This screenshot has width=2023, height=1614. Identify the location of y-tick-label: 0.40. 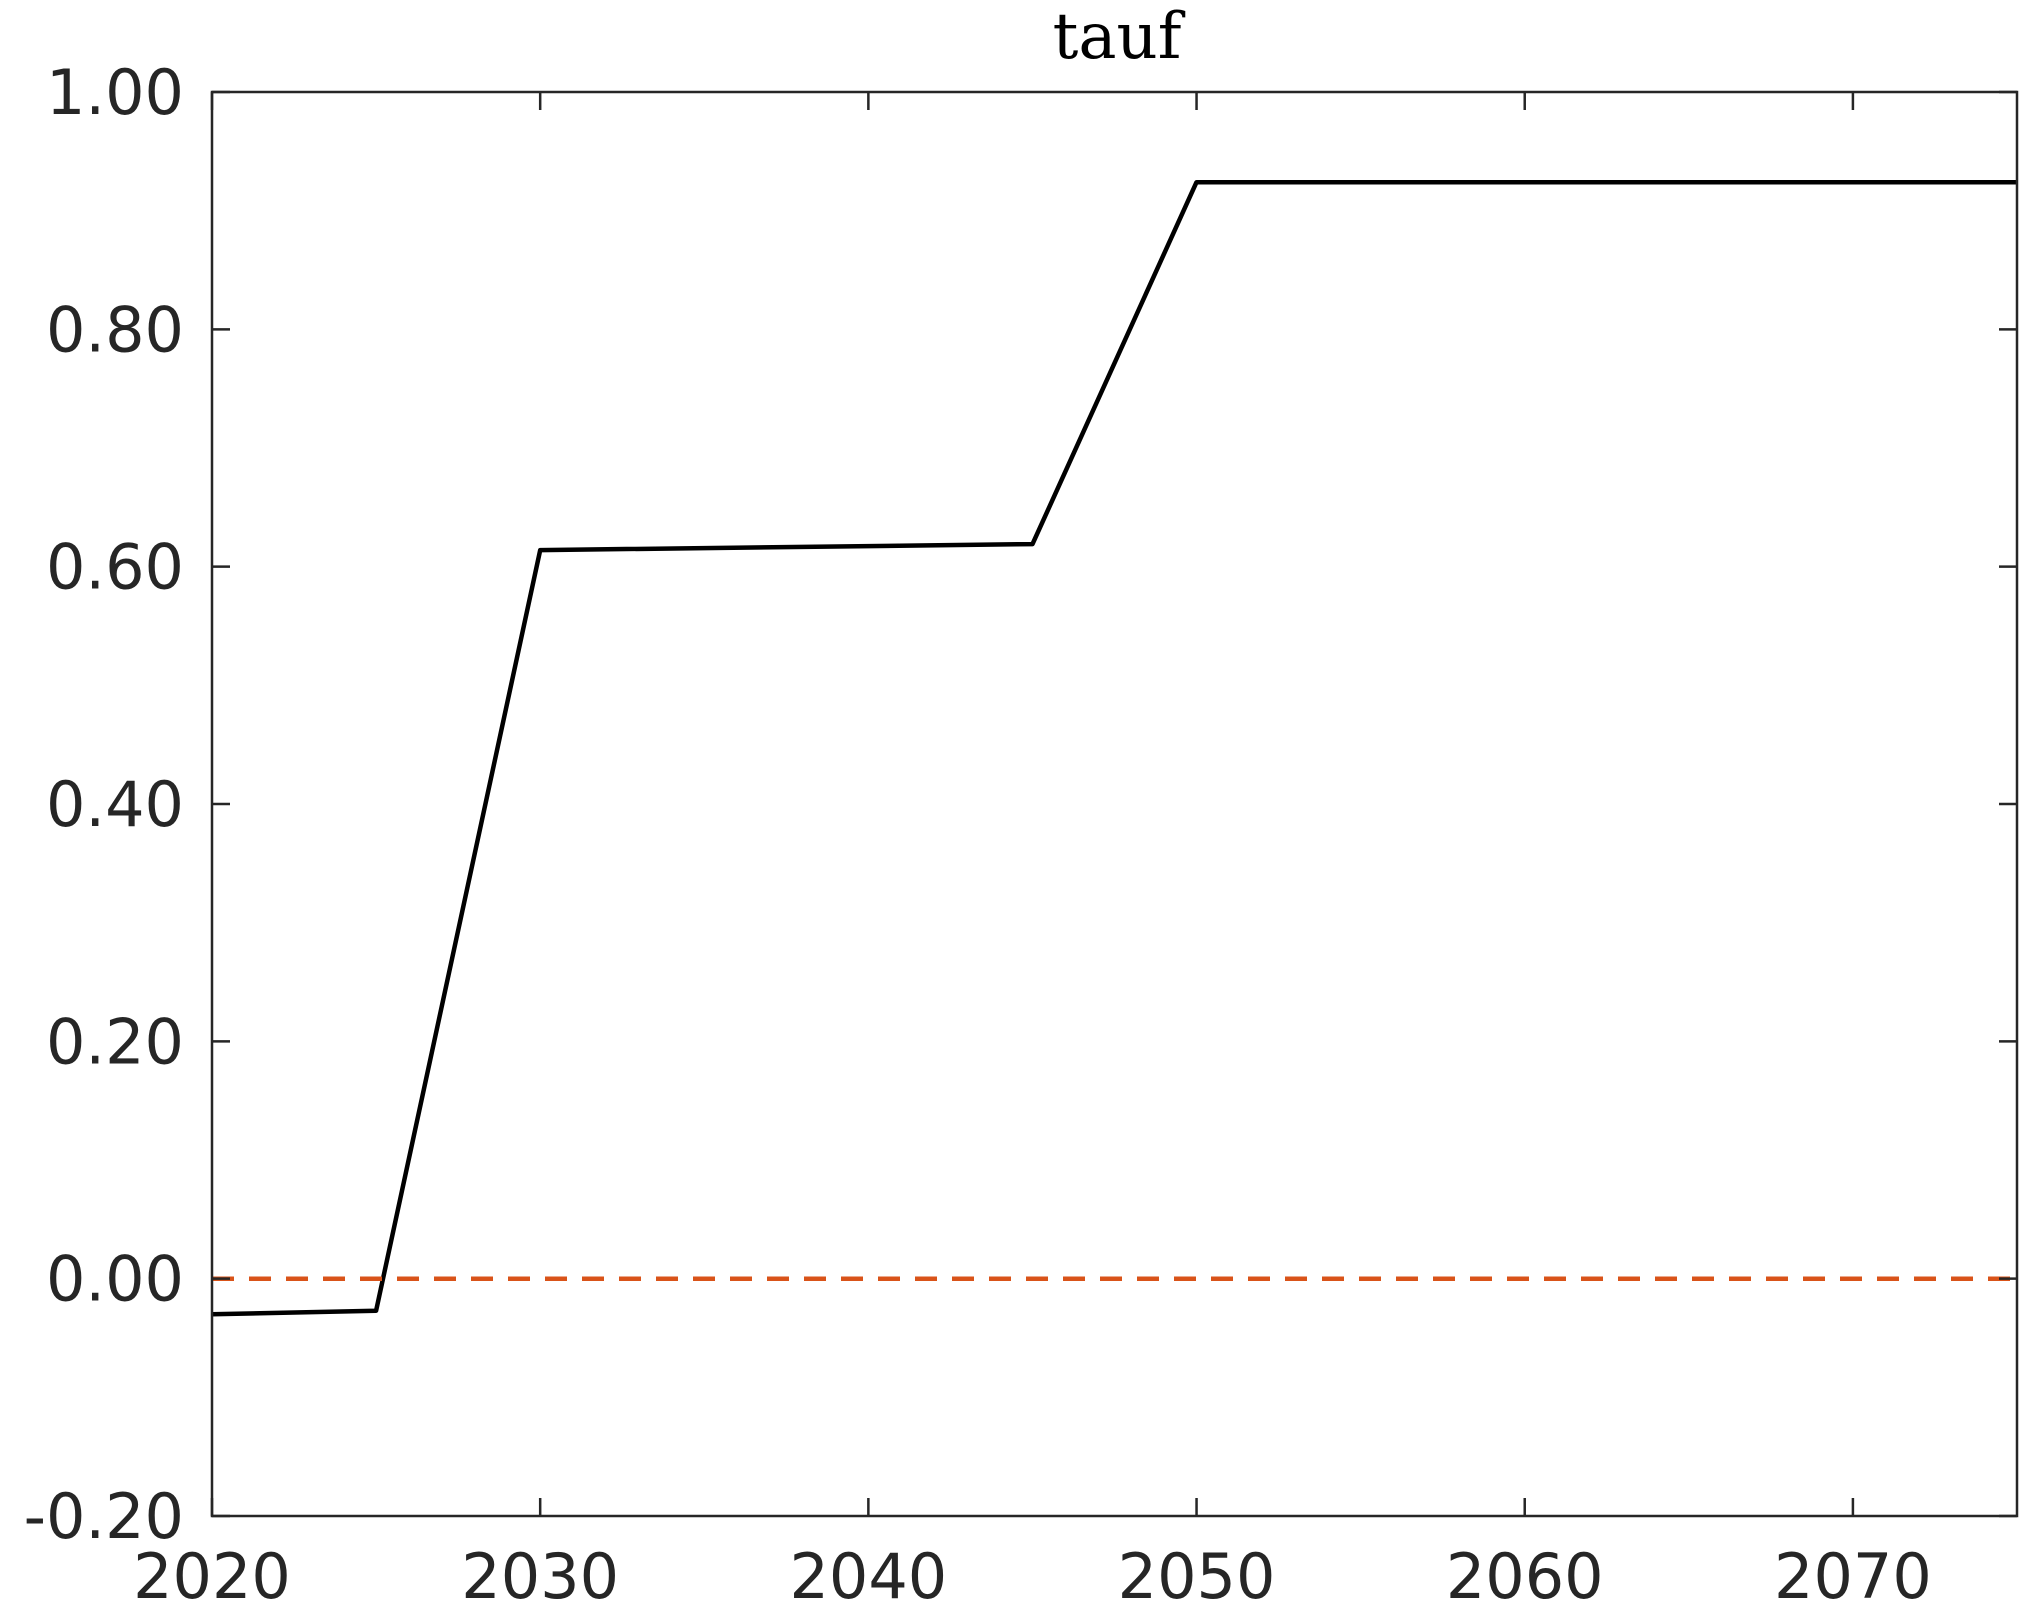
(115, 804).